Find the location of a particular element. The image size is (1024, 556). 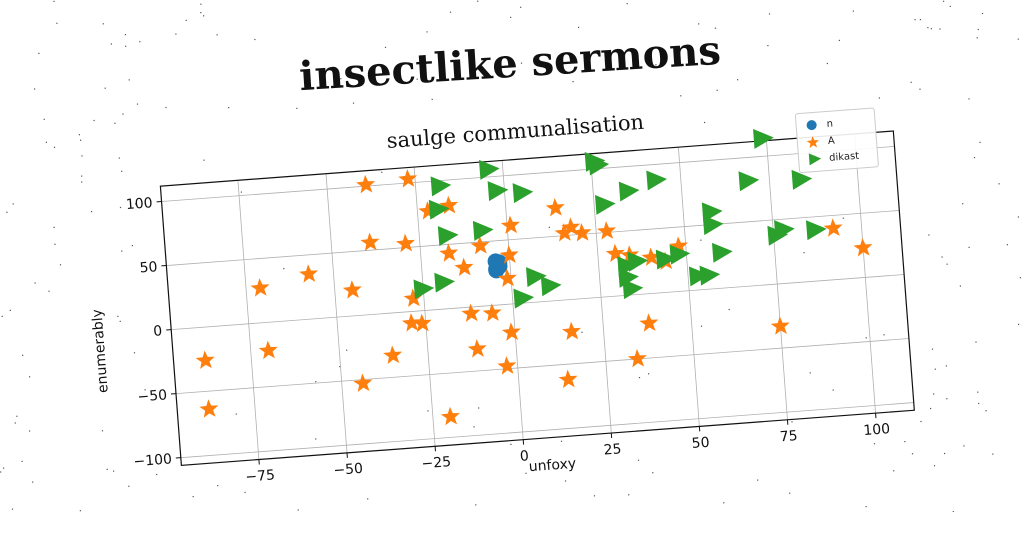

x-tick-label: 75 is located at coordinates (788, 436).